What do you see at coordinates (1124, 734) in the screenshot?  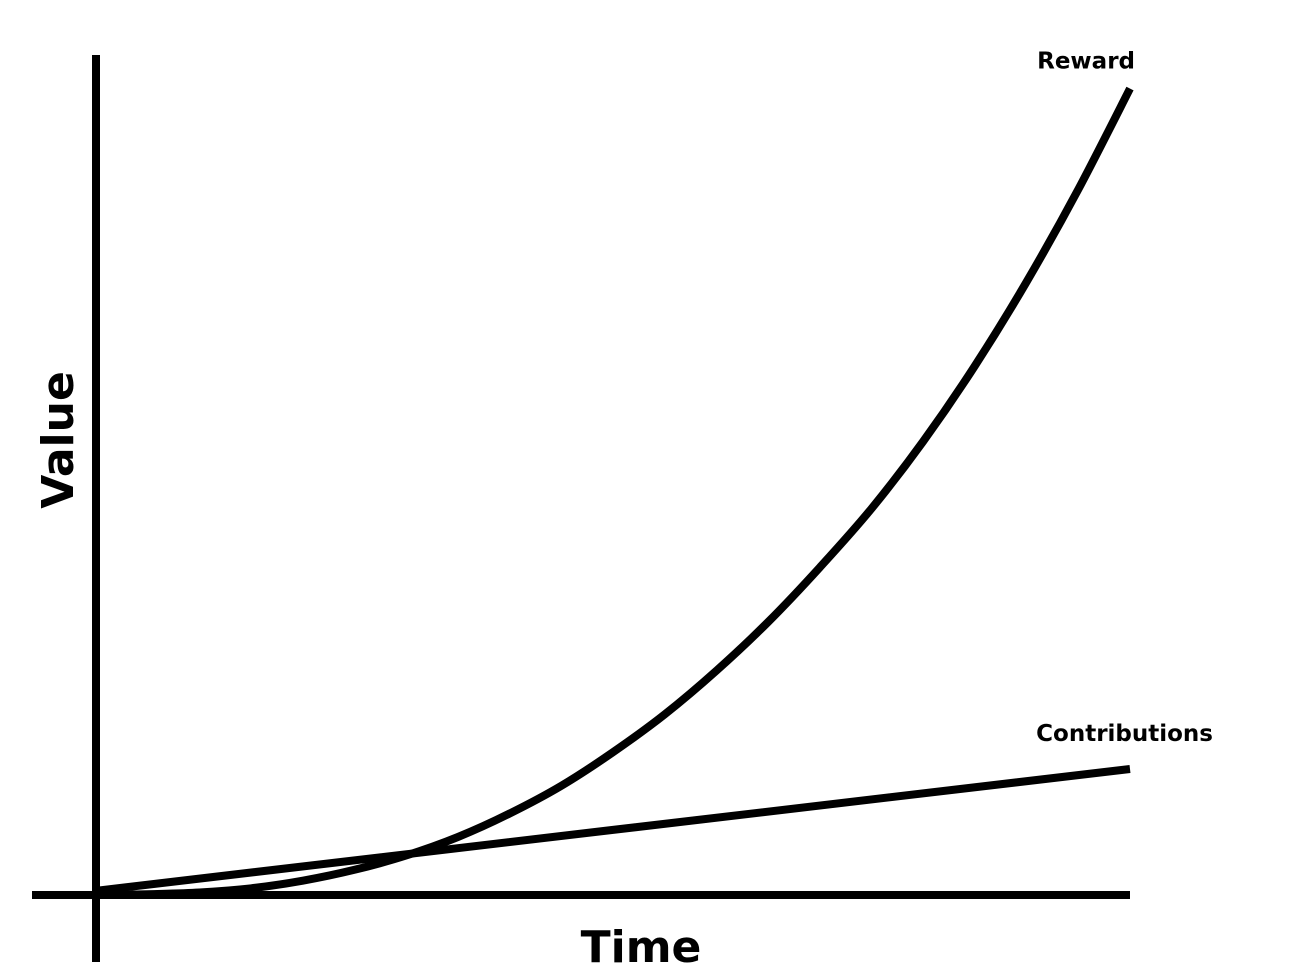 I see `series-label-contributions: Contributions` at bounding box center [1124, 734].